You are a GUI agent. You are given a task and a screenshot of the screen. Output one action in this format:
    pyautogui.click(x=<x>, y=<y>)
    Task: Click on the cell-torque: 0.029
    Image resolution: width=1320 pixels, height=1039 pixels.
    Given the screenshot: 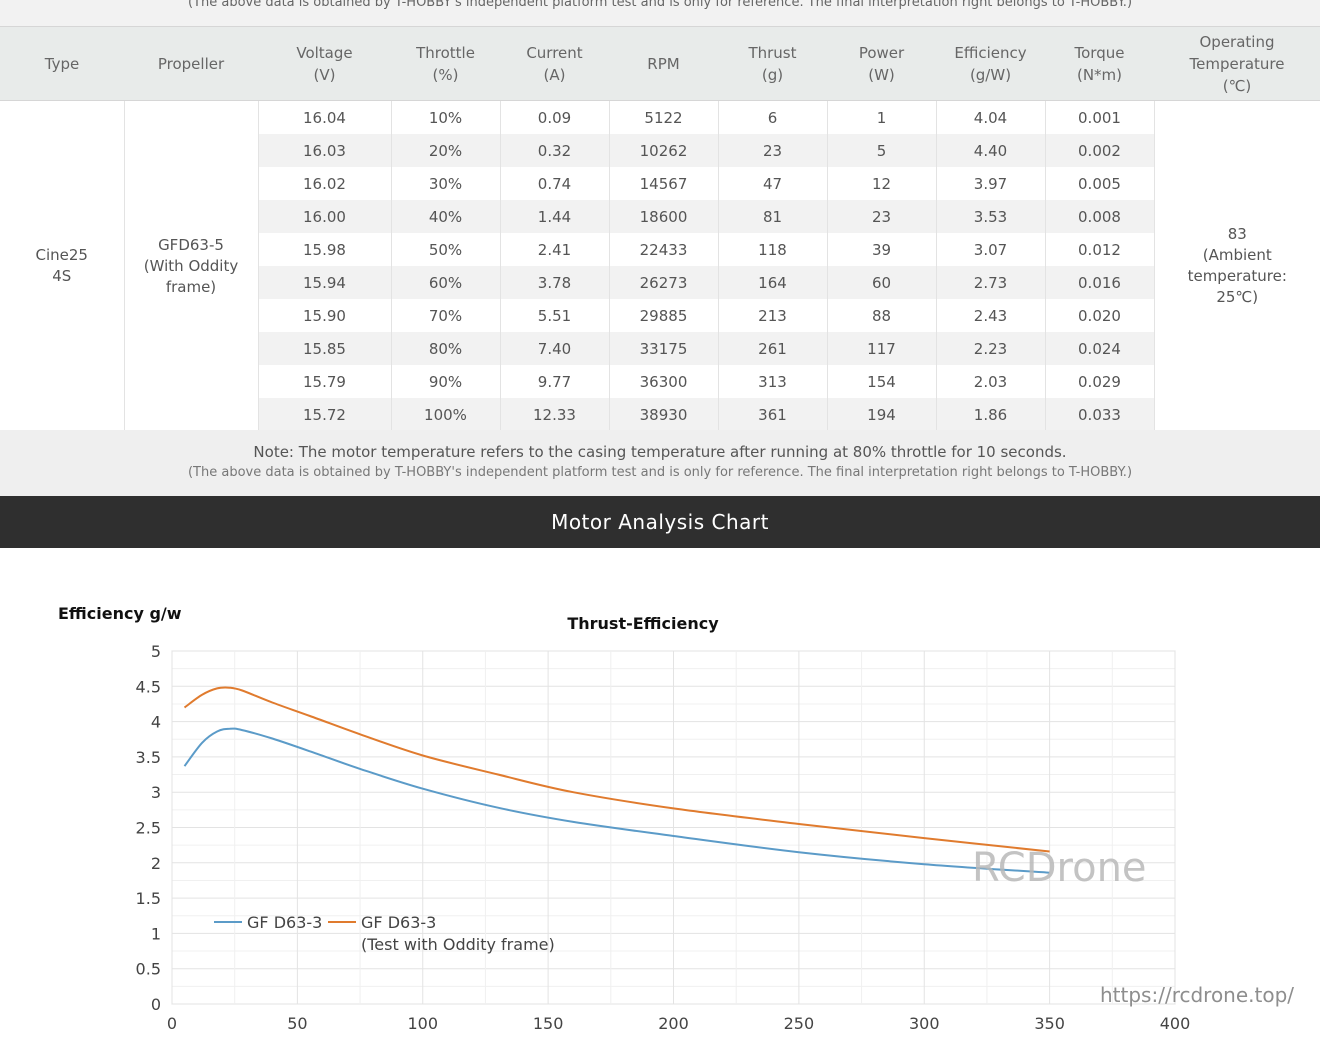 What is the action you would take?
    pyautogui.click(x=1100, y=381)
    